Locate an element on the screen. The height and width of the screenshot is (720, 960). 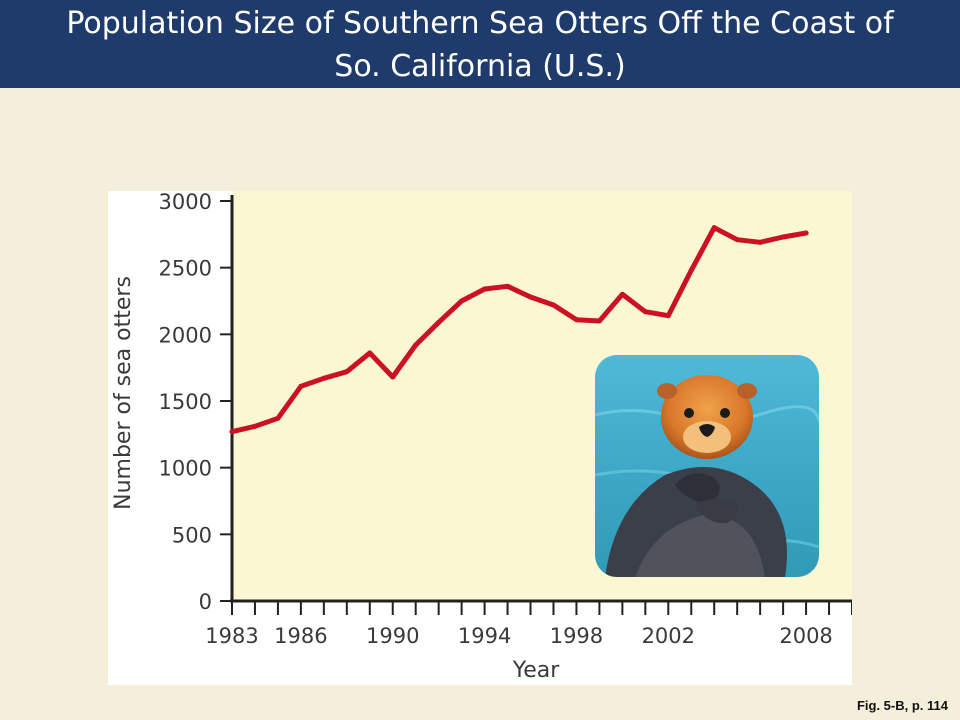
x-tick-label: 1998 is located at coordinates (576, 636).